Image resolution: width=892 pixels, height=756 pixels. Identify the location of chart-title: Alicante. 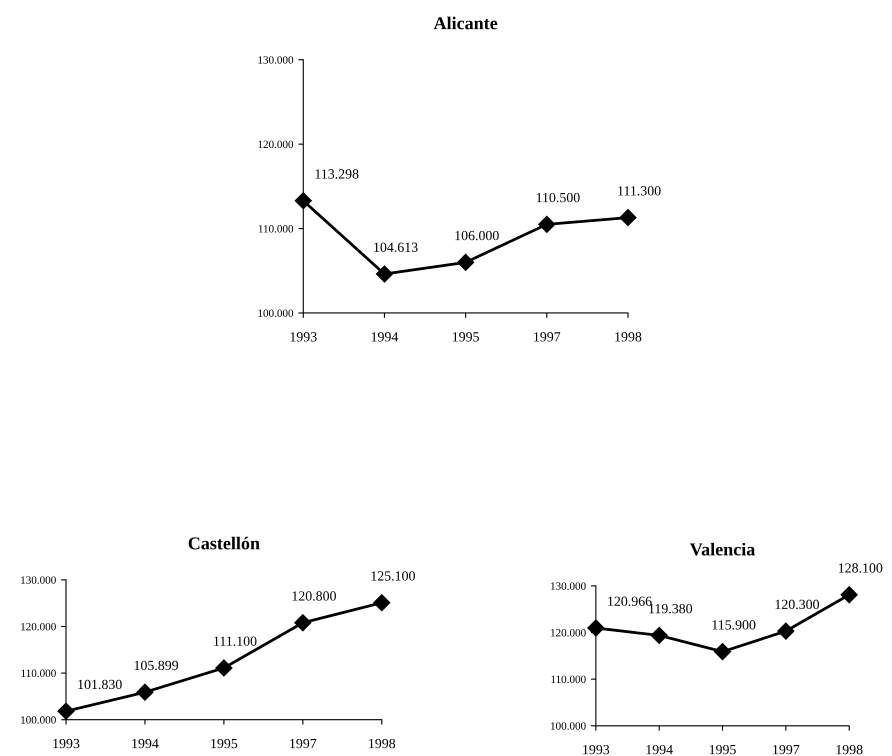
(466, 23).